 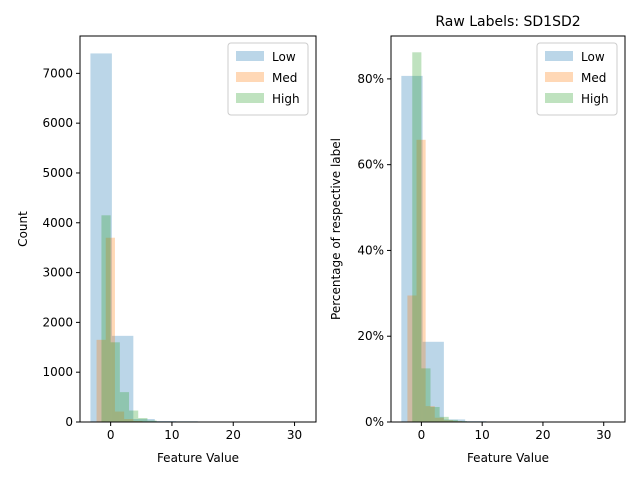 What do you see at coordinates (198, 458) in the screenshot?
I see `left-x-axis-label: Feature Value` at bounding box center [198, 458].